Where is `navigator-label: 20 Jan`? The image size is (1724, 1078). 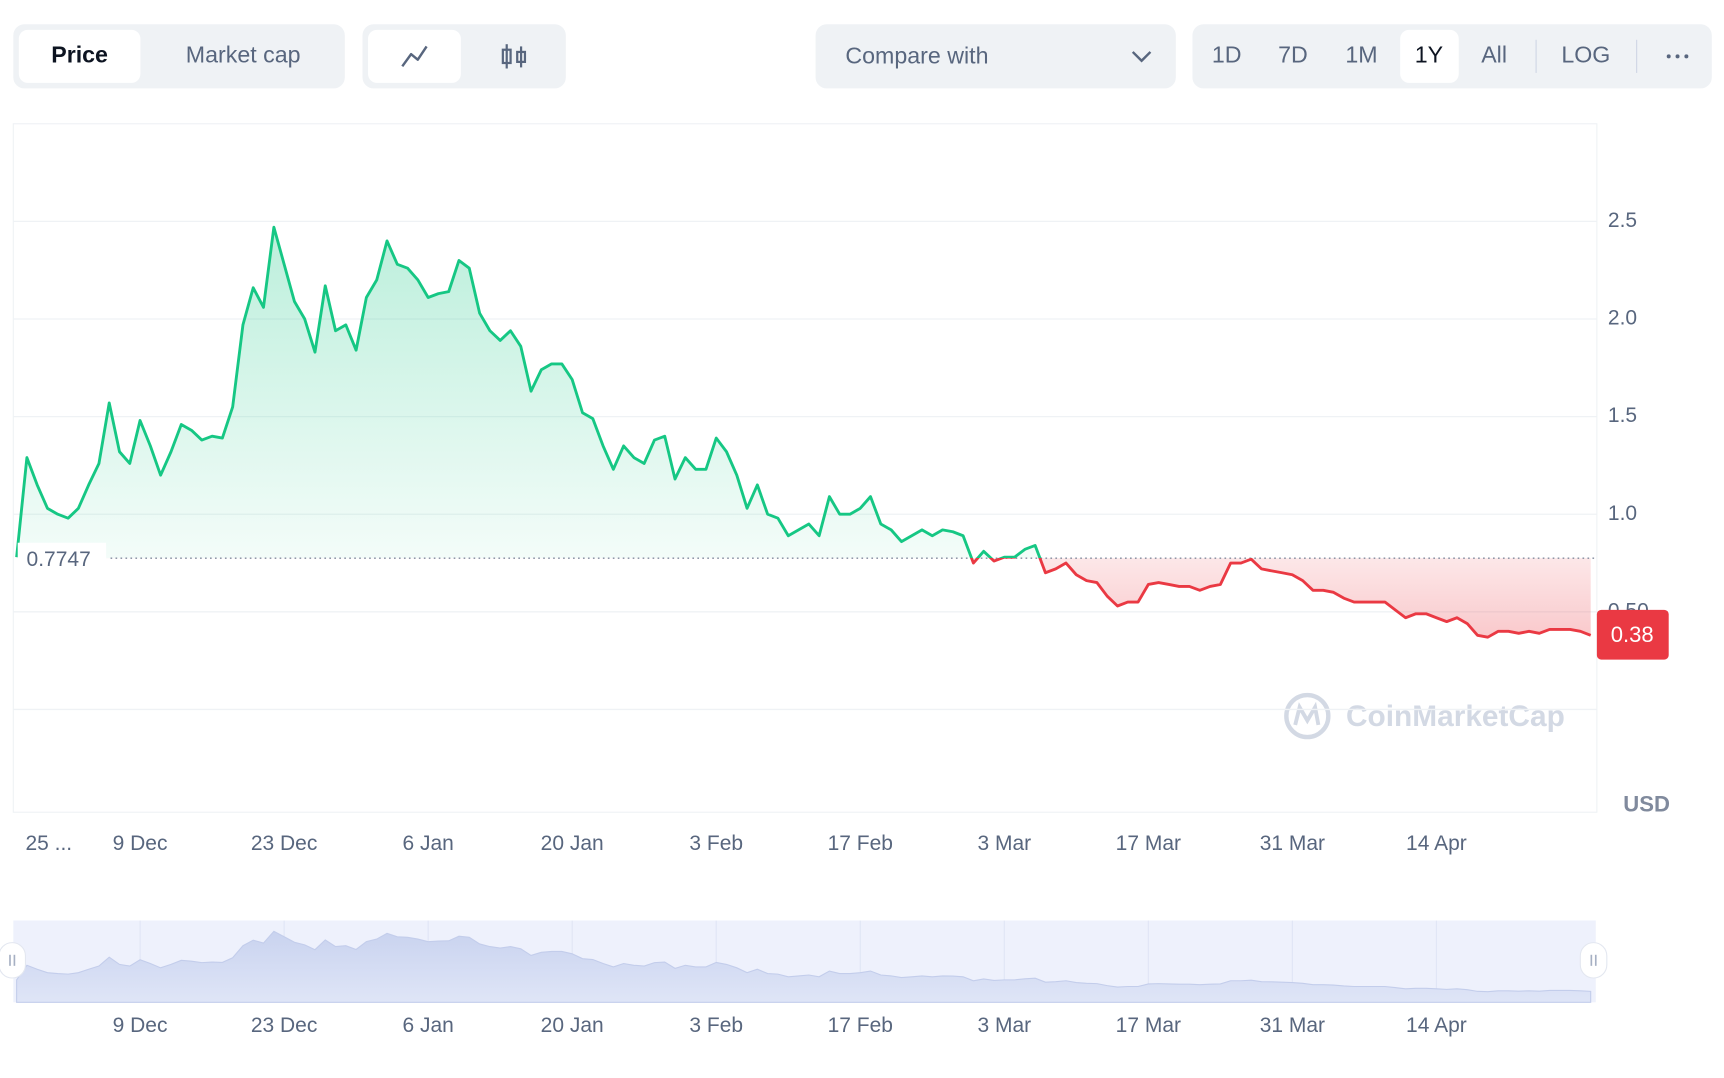
navigator-label: 20 Jan is located at coordinates (572, 1025).